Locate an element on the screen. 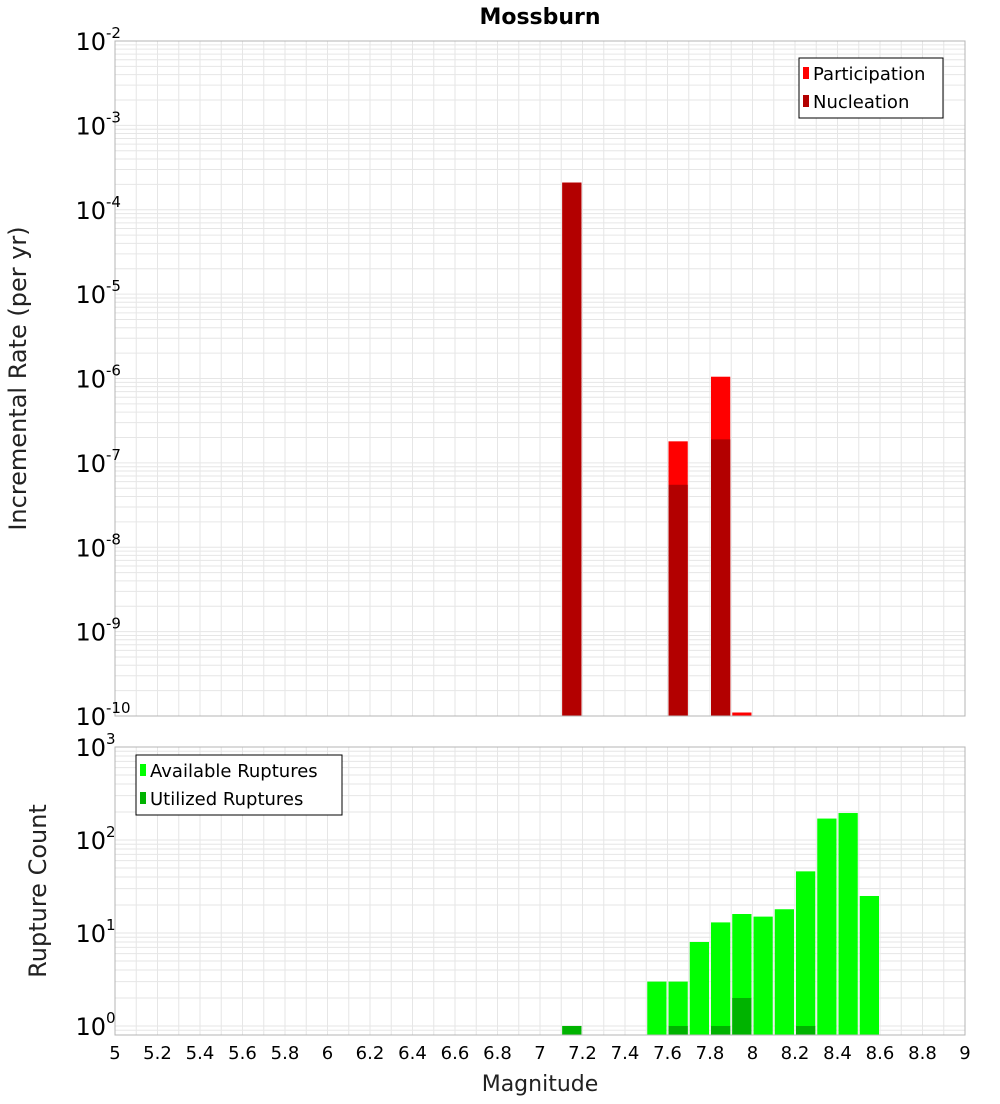 The image size is (1000, 1104). y-tick-exponent: 0 is located at coordinates (111, 1018).